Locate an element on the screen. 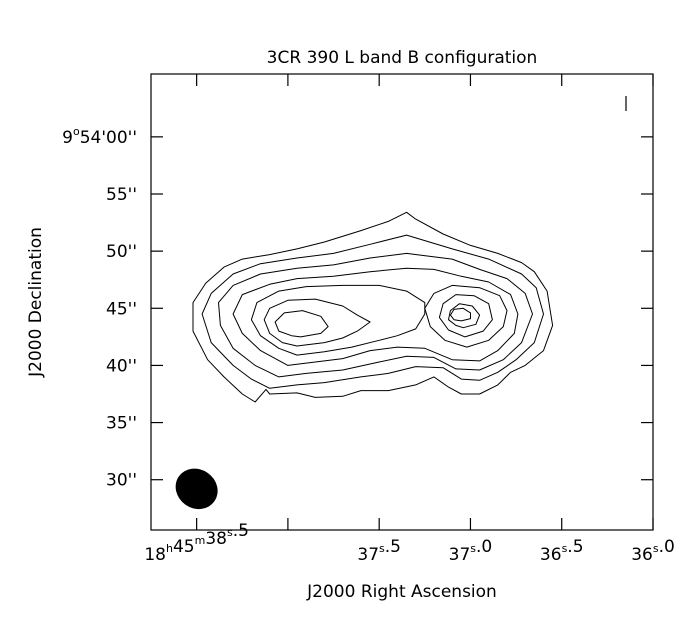 The image size is (688, 632). y-tick-label: 50'' is located at coordinates (121, 252).